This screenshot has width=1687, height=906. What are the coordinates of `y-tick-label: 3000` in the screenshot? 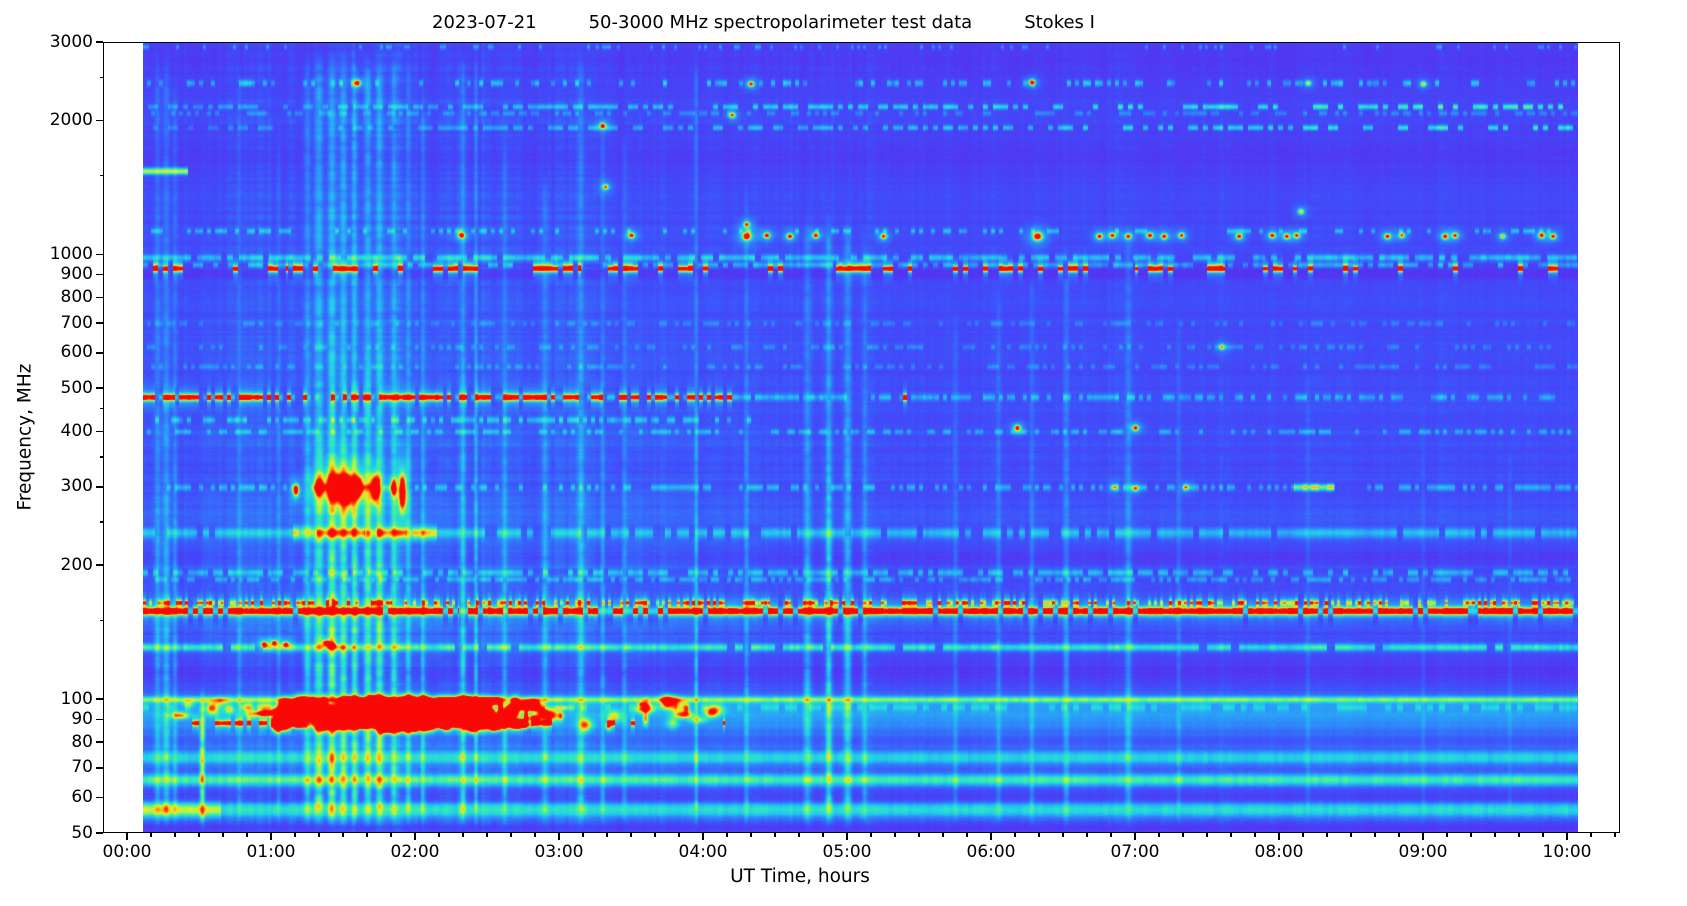 It's located at (71, 41).